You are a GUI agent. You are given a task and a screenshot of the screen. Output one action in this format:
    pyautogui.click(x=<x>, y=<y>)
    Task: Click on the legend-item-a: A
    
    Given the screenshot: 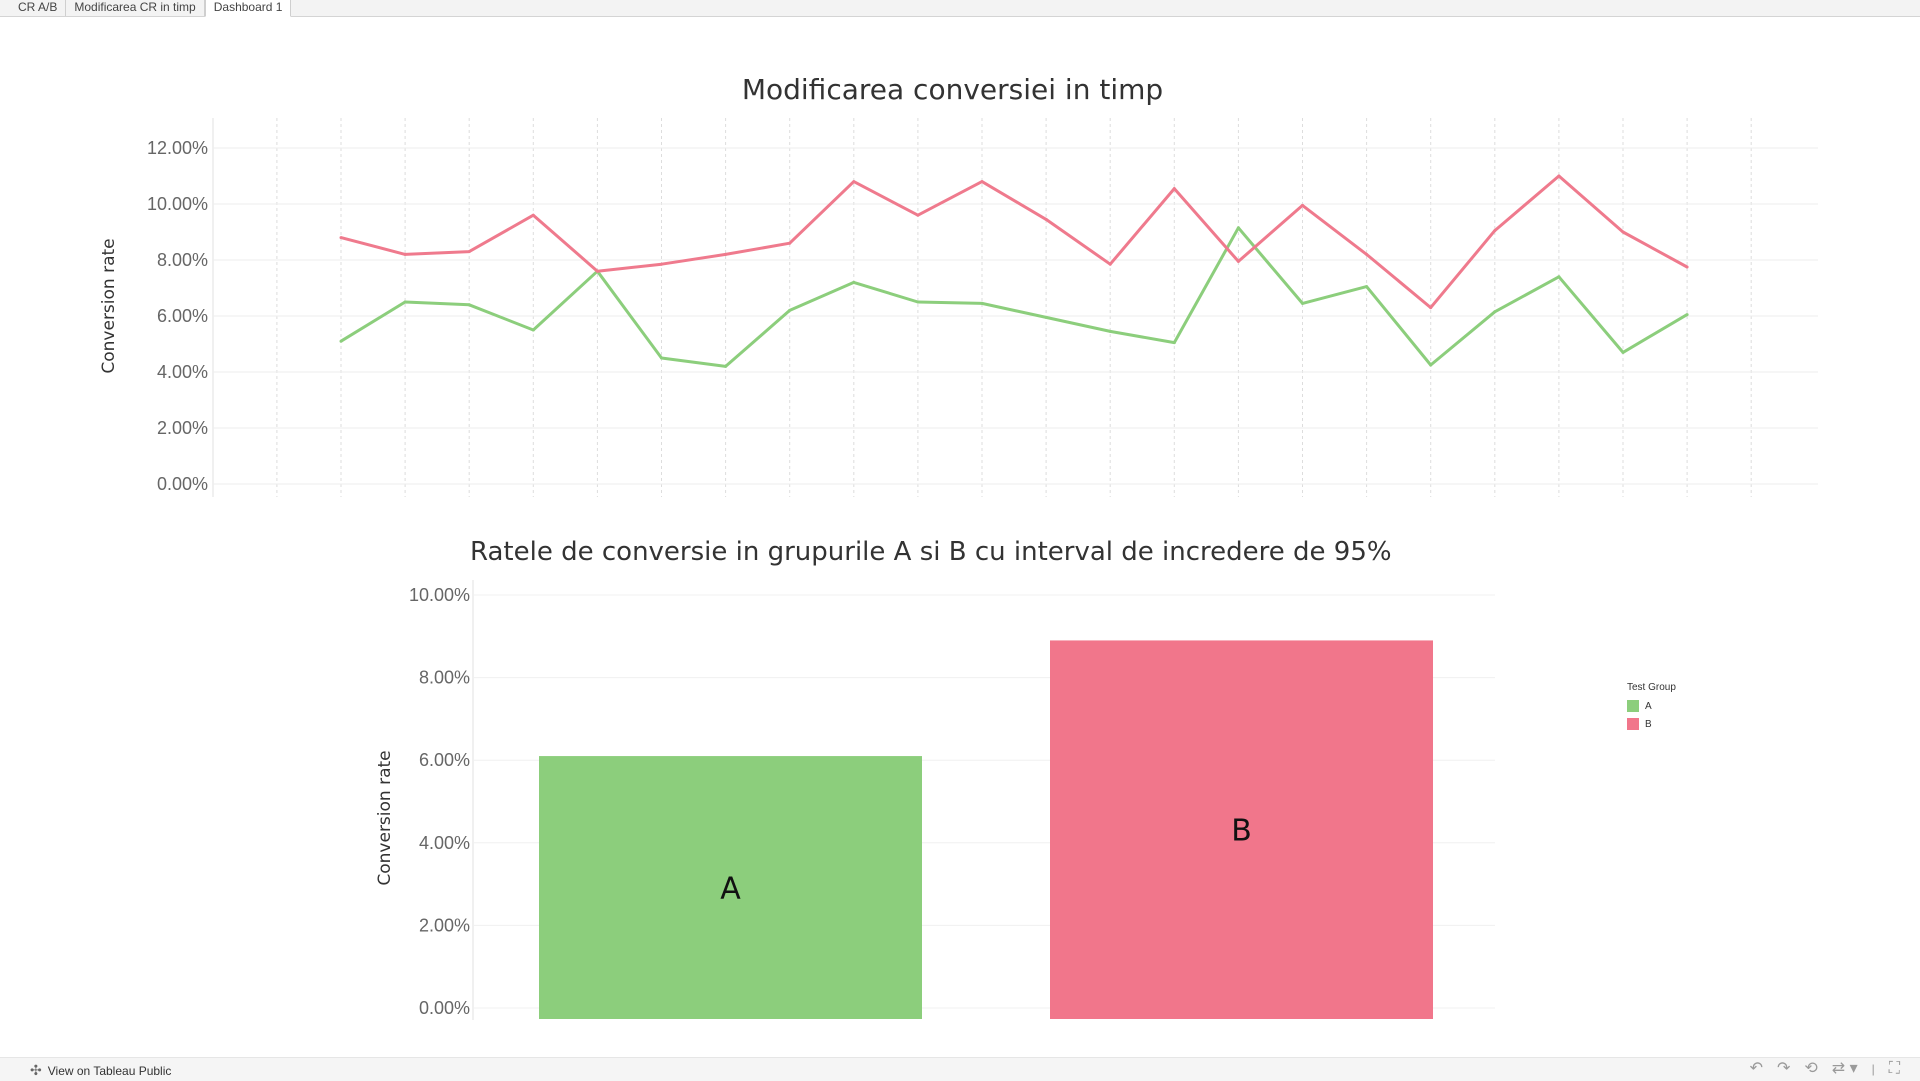 What is the action you would take?
    pyautogui.click(x=1651, y=706)
    